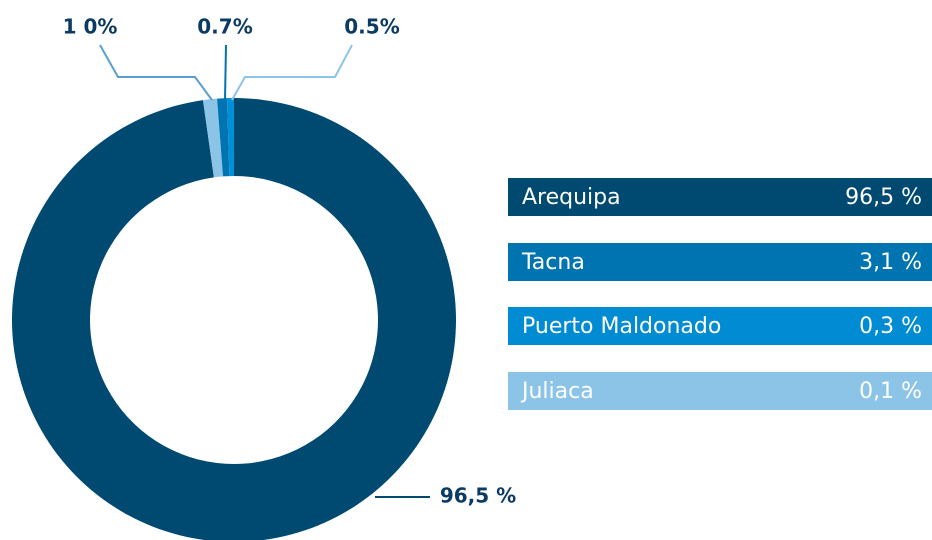  What do you see at coordinates (883, 197) in the screenshot?
I see `legend-value: 96,5 %` at bounding box center [883, 197].